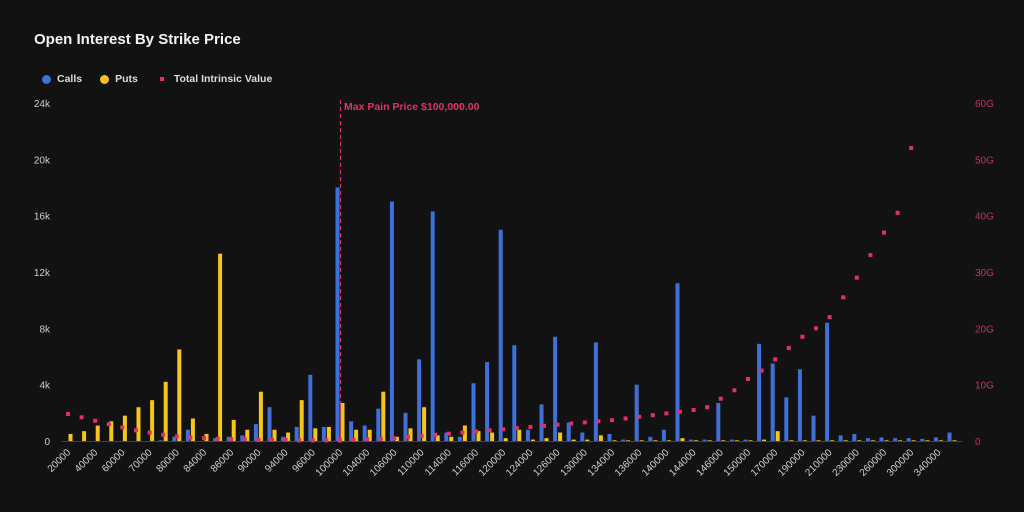 The height and width of the screenshot is (512, 1024). What do you see at coordinates (119, 79) in the screenshot?
I see `legend-item-puts: Puts` at bounding box center [119, 79].